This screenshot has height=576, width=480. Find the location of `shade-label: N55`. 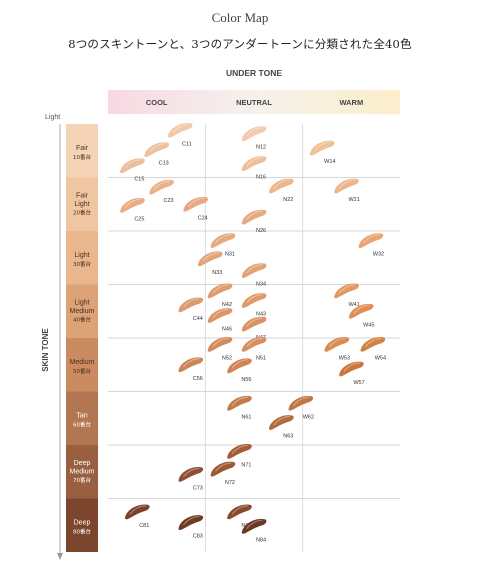

shade-label: N55 is located at coordinates (246, 380).